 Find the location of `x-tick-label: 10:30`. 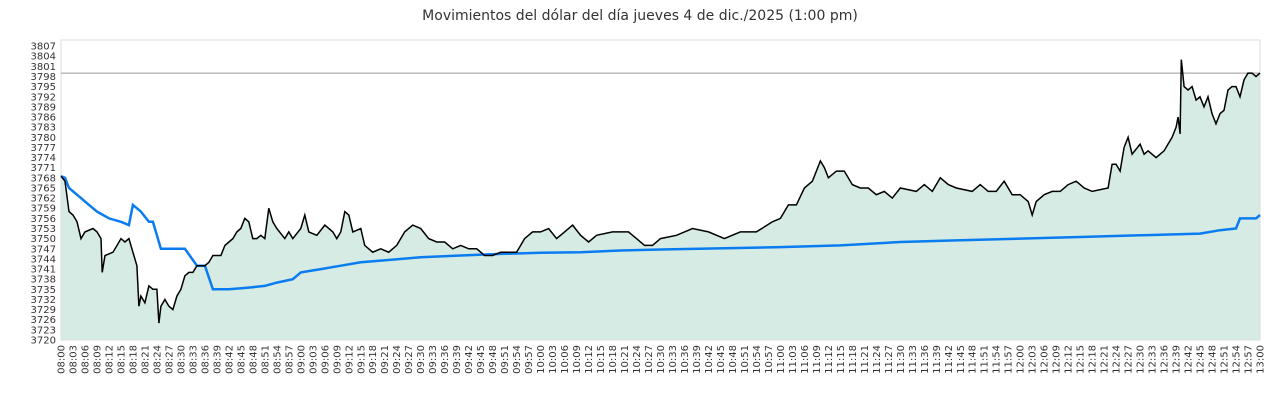

x-tick-label: 10:30 is located at coordinates (661, 359).